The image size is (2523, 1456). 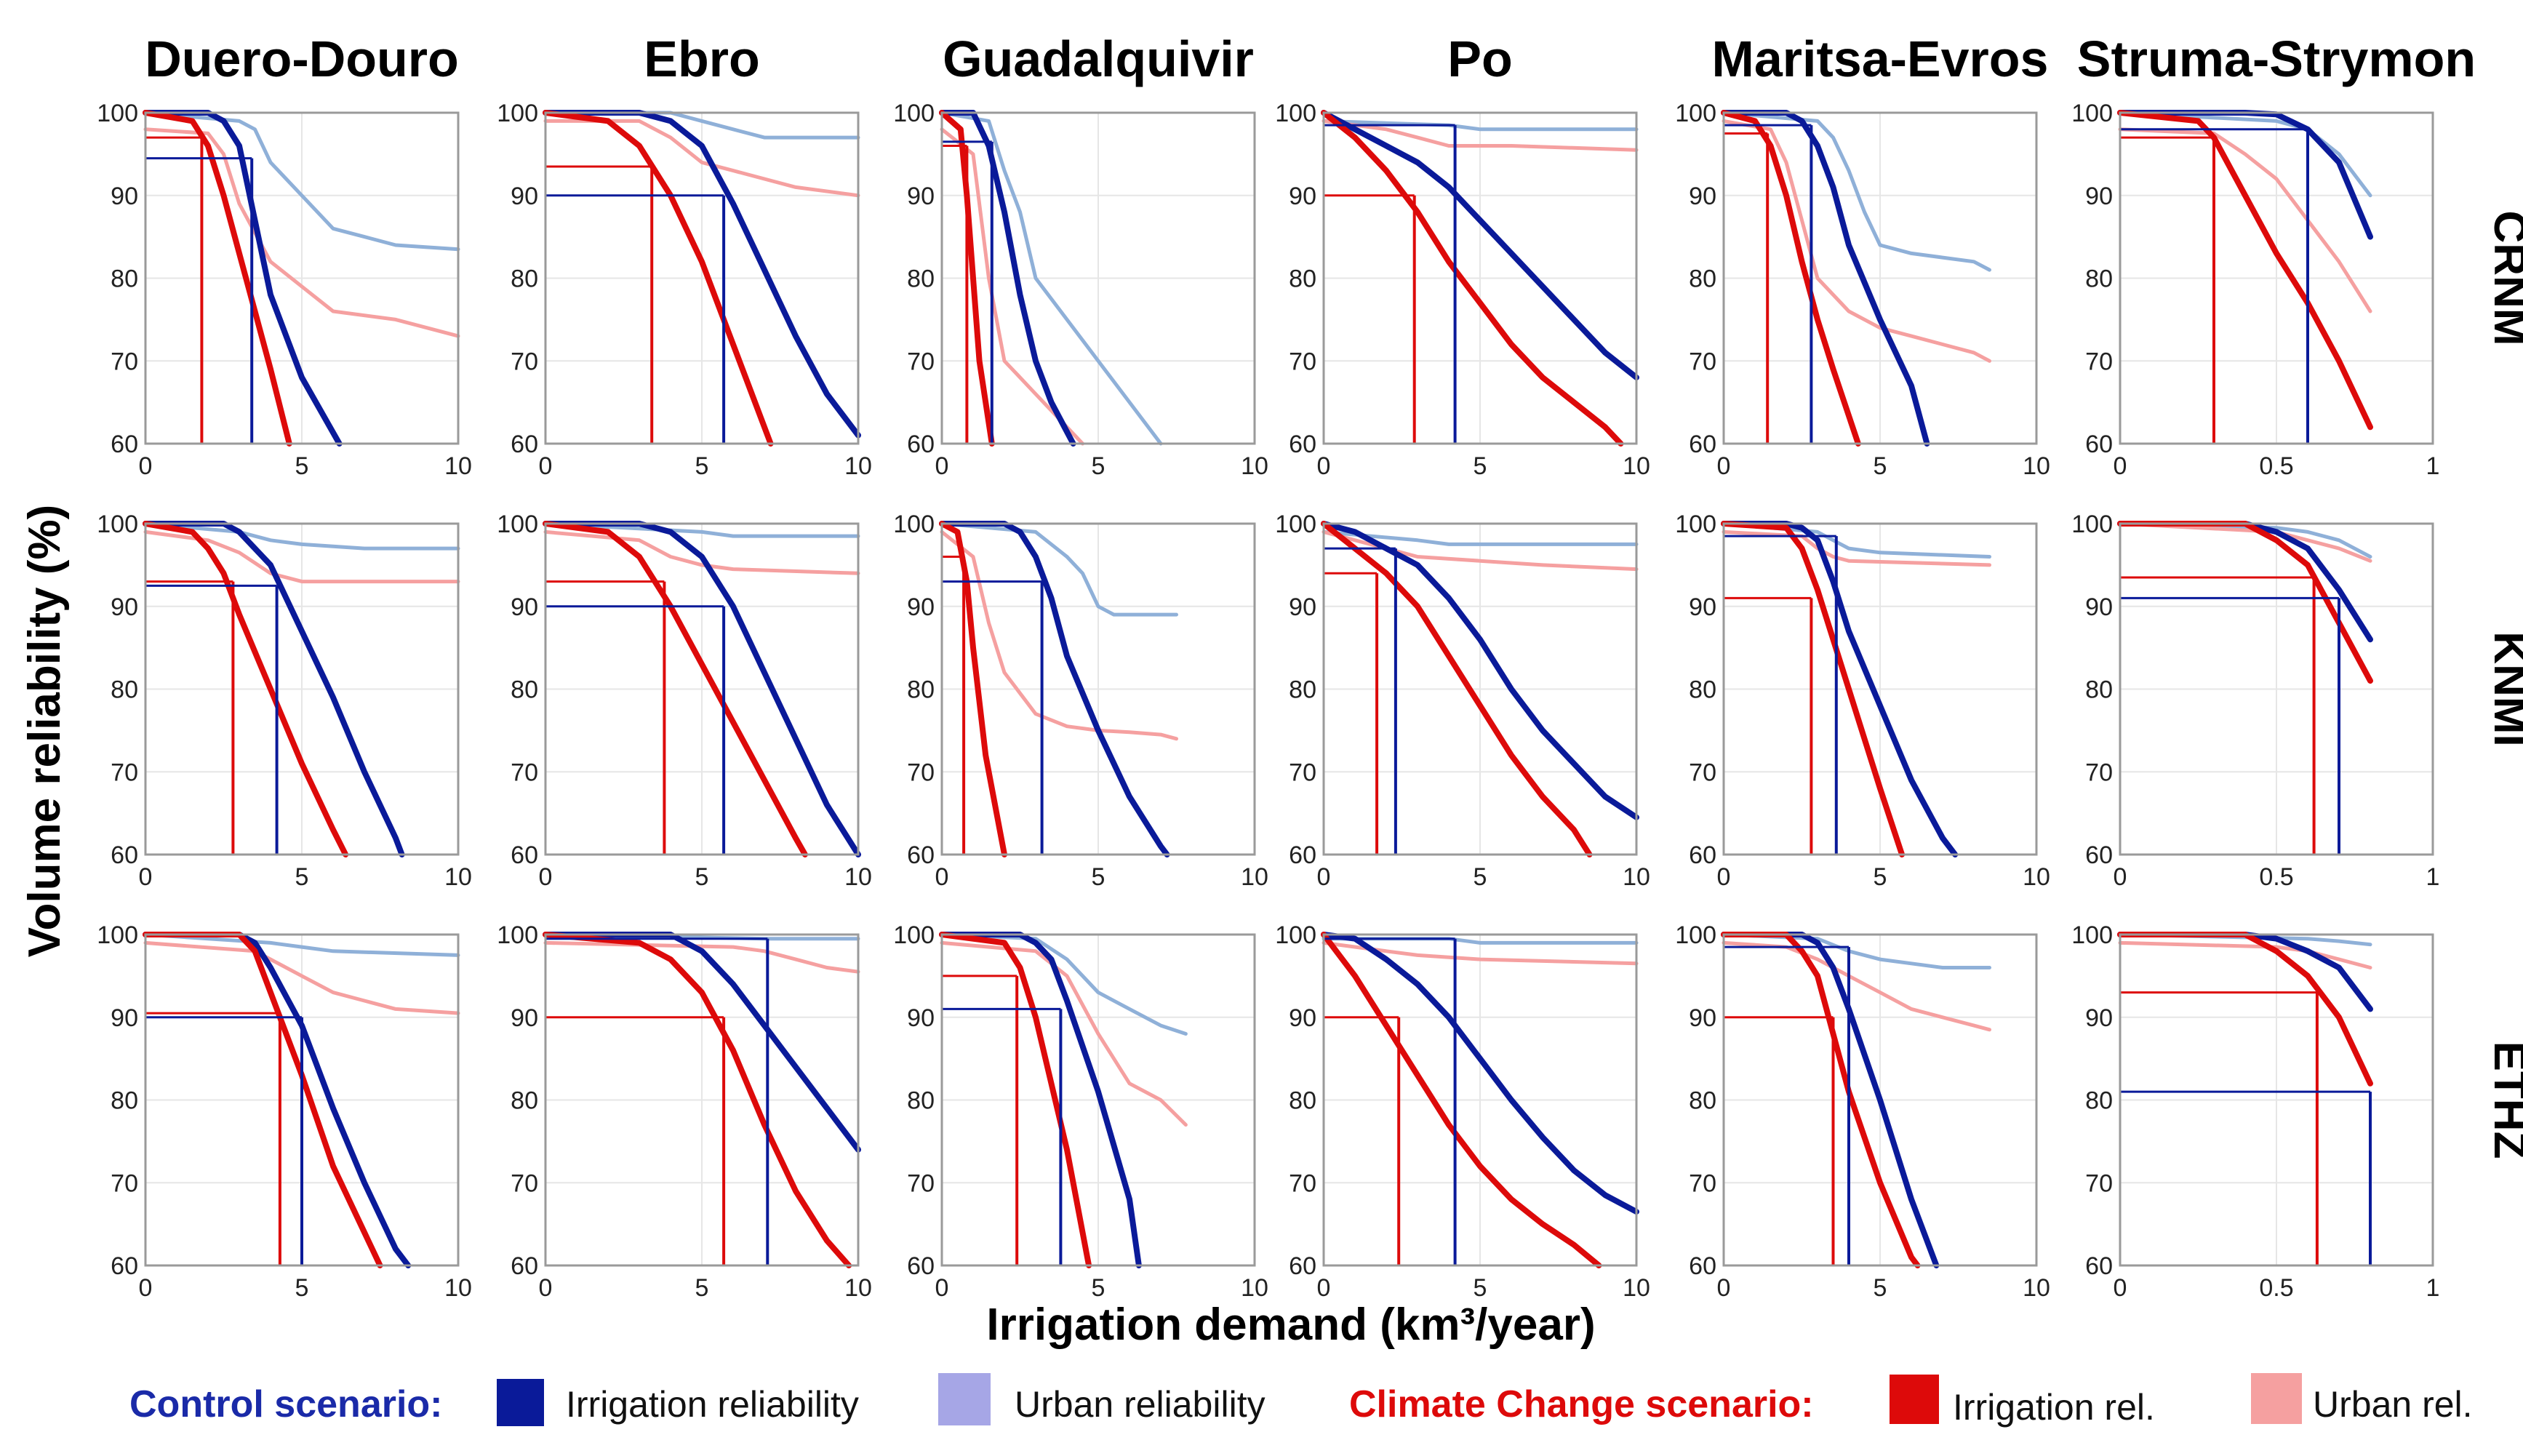 I want to click on column-title: Po, so click(x=1479, y=59).